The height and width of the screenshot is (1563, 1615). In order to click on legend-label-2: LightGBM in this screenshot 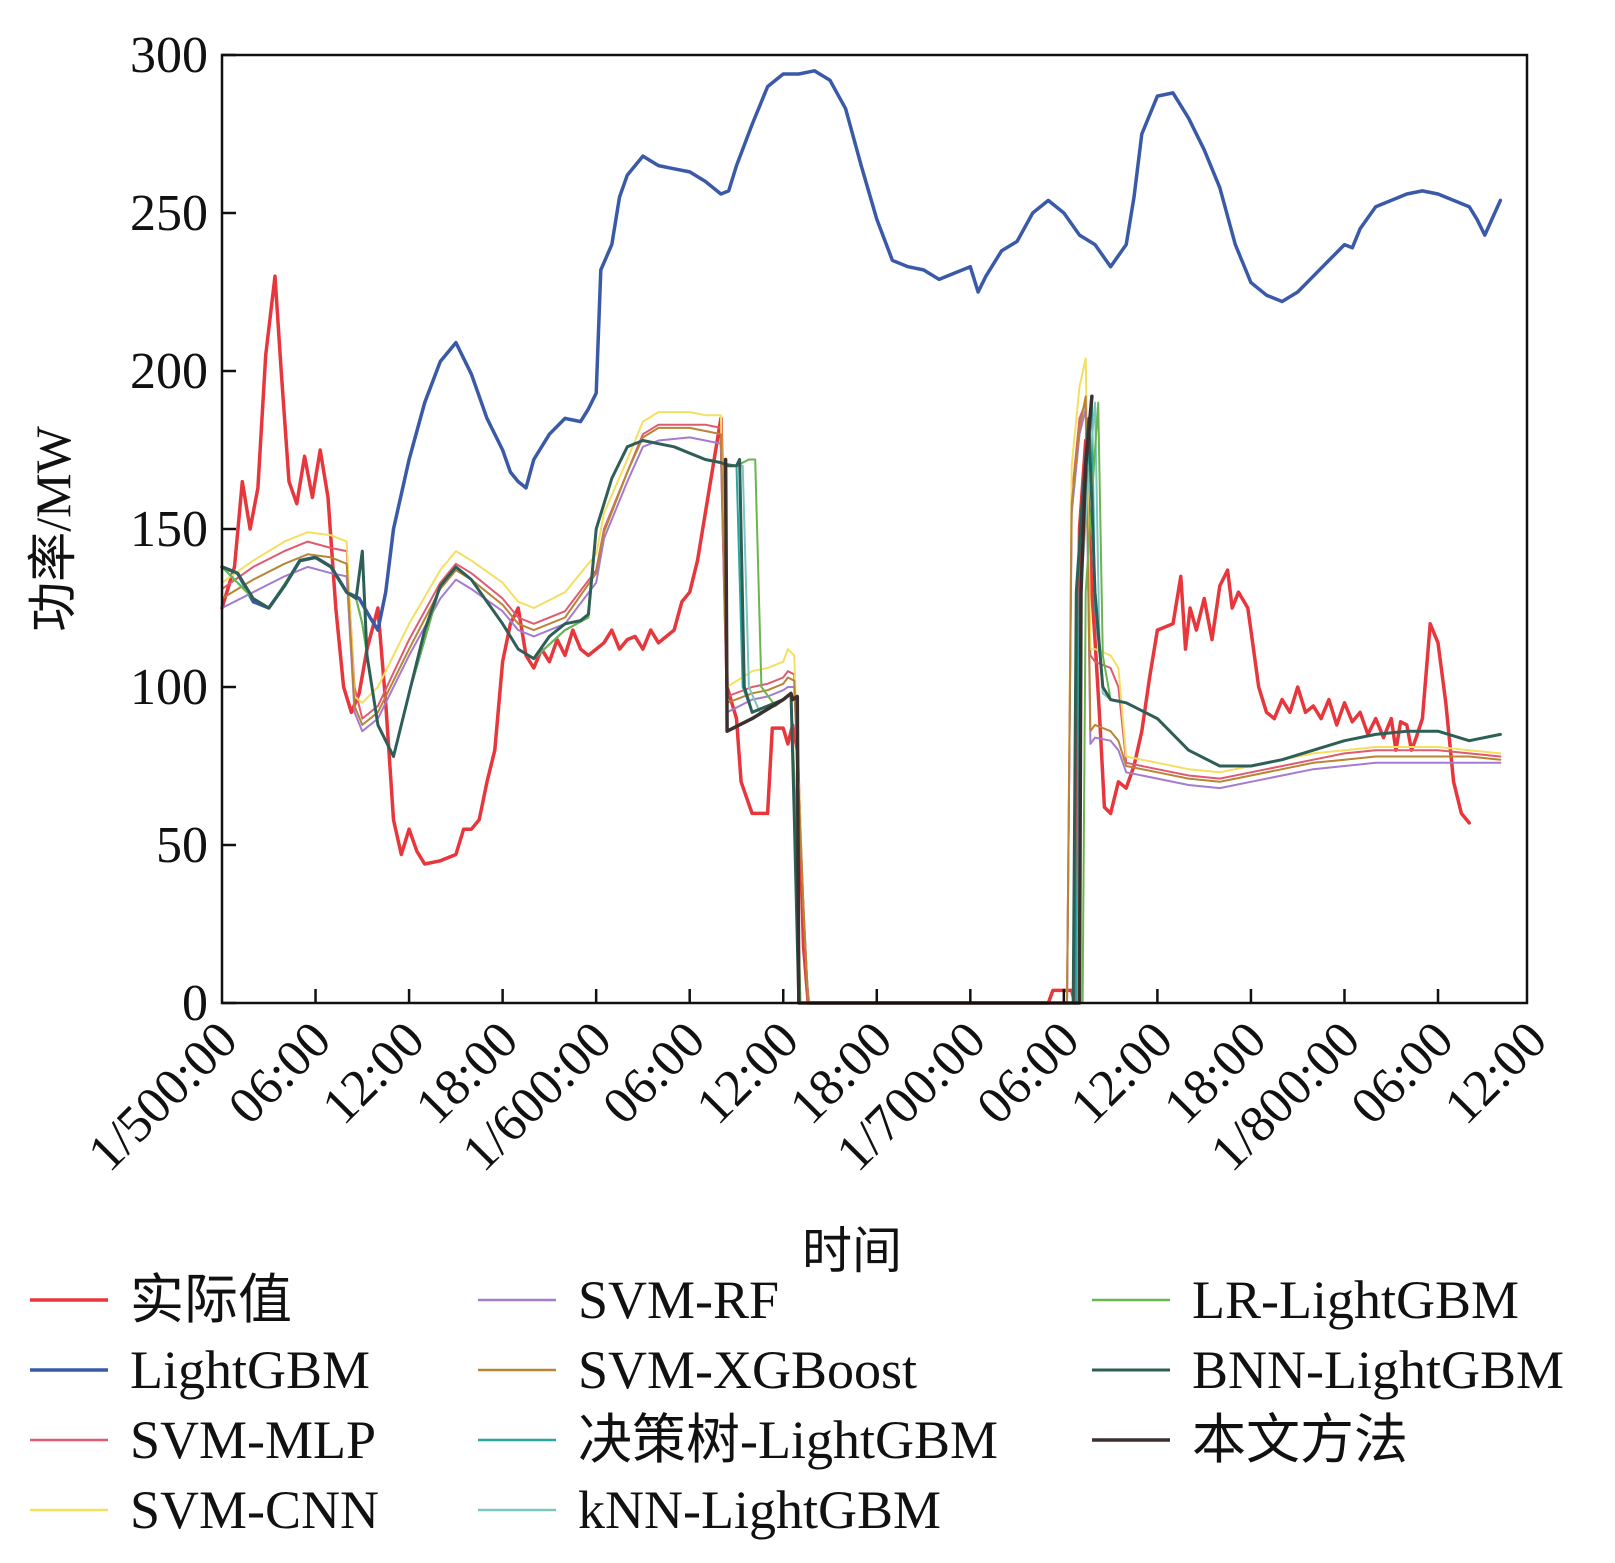, I will do `click(250, 1370)`.